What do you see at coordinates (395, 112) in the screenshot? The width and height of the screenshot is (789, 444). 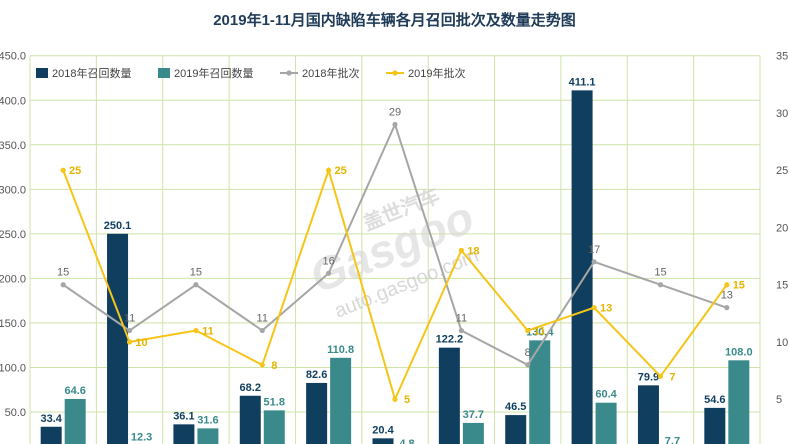 I see `line-data-label: 29` at bounding box center [395, 112].